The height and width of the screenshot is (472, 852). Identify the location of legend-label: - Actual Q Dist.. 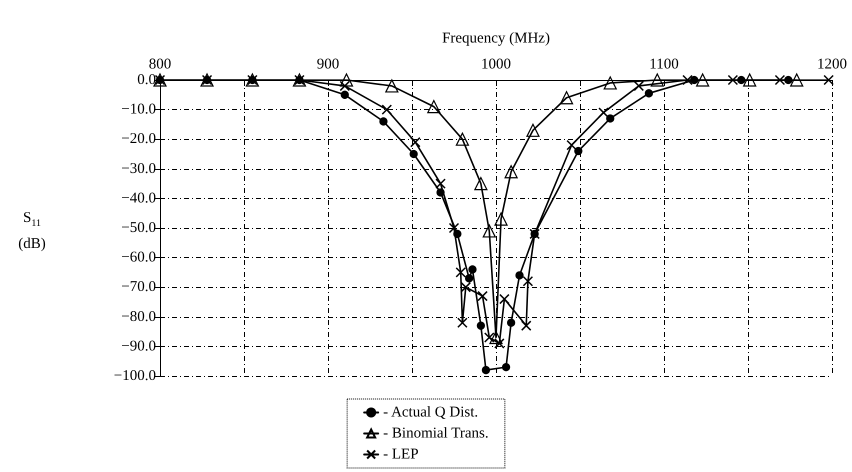
(430, 412).